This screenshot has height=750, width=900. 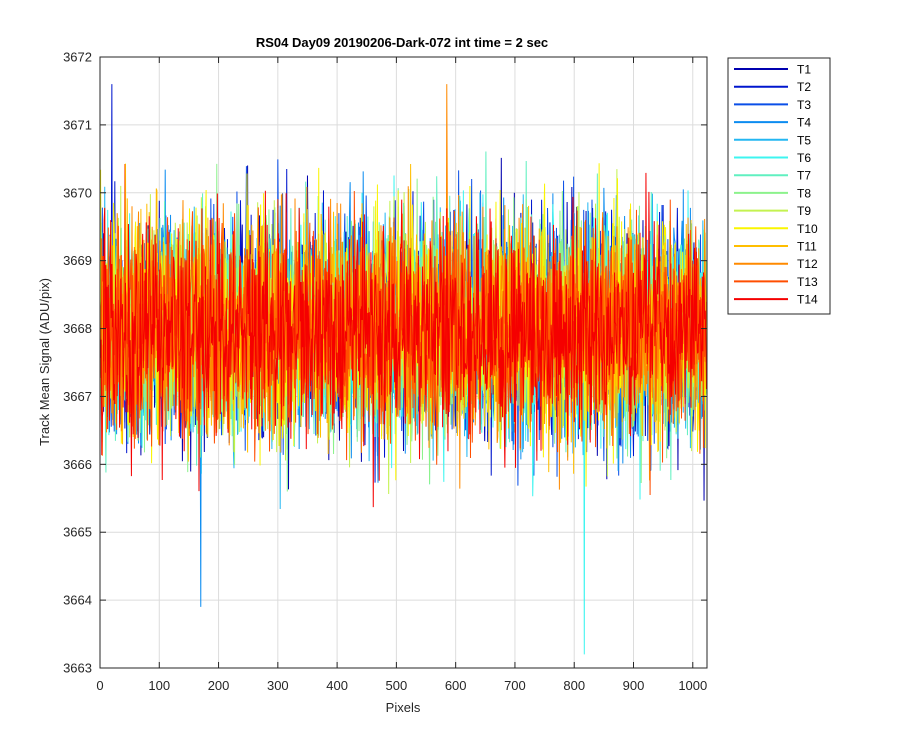 What do you see at coordinates (77, 464) in the screenshot?
I see `y-tick-label: 3666` at bounding box center [77, 464].